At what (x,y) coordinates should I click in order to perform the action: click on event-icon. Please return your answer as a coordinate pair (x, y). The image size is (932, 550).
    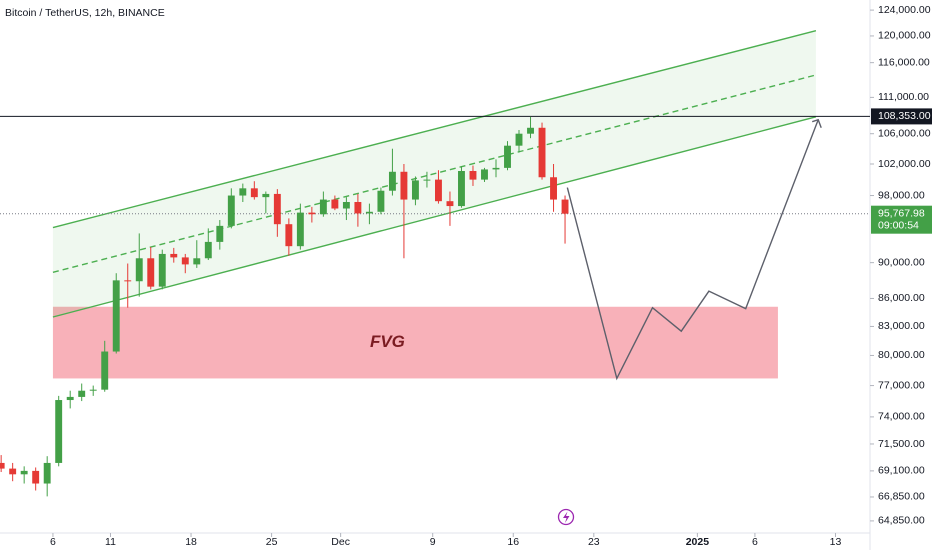
    Looking at the image, I should click on (566, 517).